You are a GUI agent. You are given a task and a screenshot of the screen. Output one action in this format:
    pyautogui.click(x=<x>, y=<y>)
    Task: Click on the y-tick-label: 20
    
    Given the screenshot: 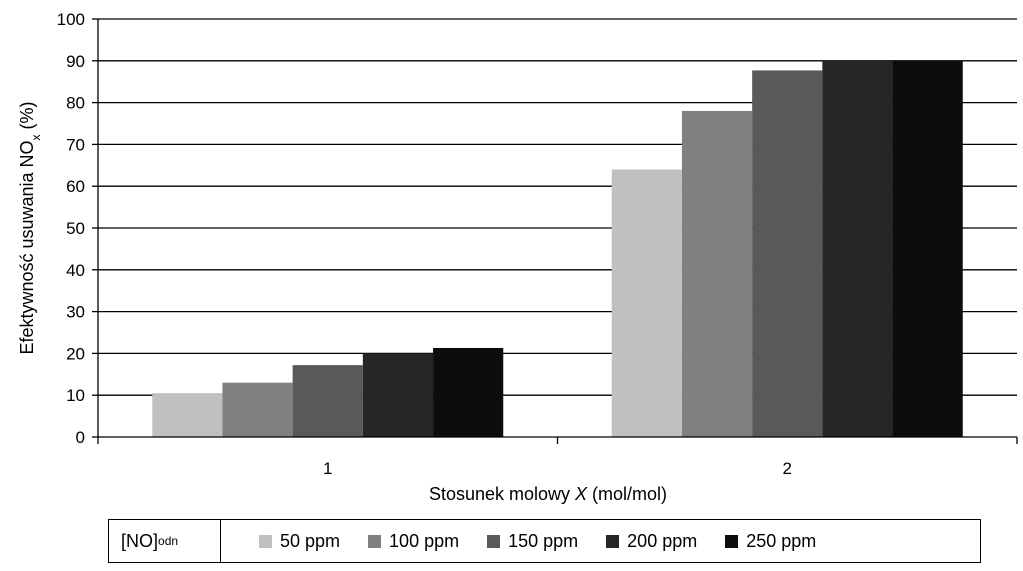 What is the action you would take?
    pyautogui.click(x=75, y=353)
    